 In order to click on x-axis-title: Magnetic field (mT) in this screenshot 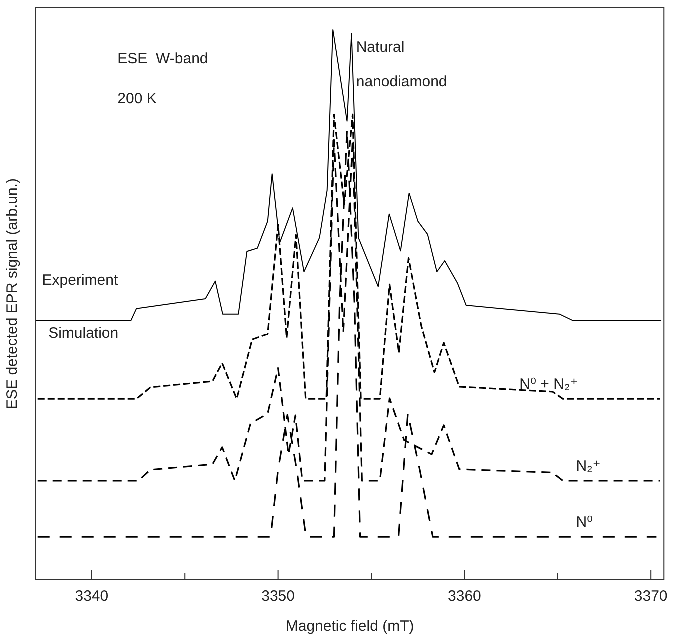, I will do `click(350, 627)`.